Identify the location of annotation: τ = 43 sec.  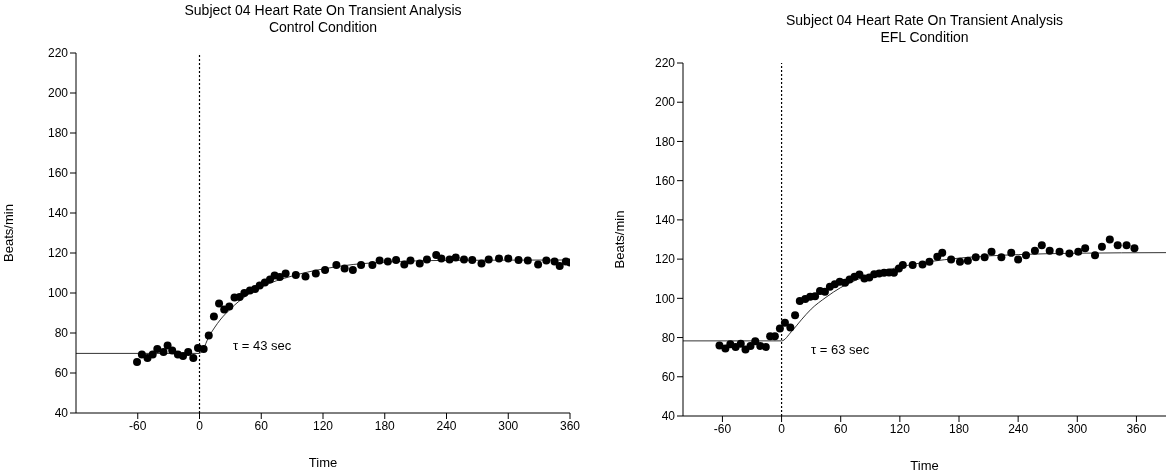
(262, 345).